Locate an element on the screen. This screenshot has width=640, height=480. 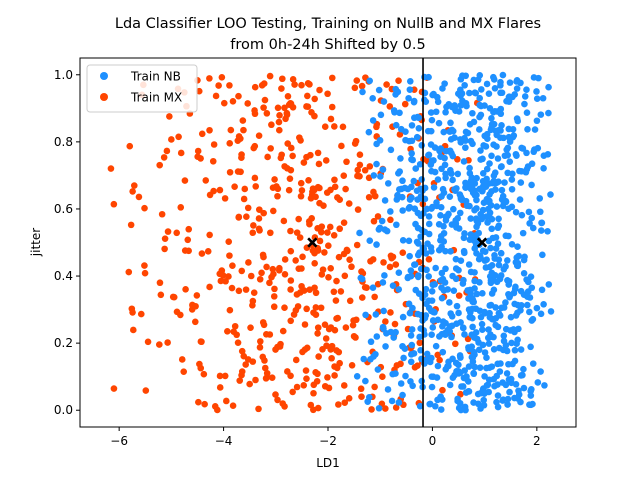
x-axis-label: LD1 is located at coordinates (328, 463).